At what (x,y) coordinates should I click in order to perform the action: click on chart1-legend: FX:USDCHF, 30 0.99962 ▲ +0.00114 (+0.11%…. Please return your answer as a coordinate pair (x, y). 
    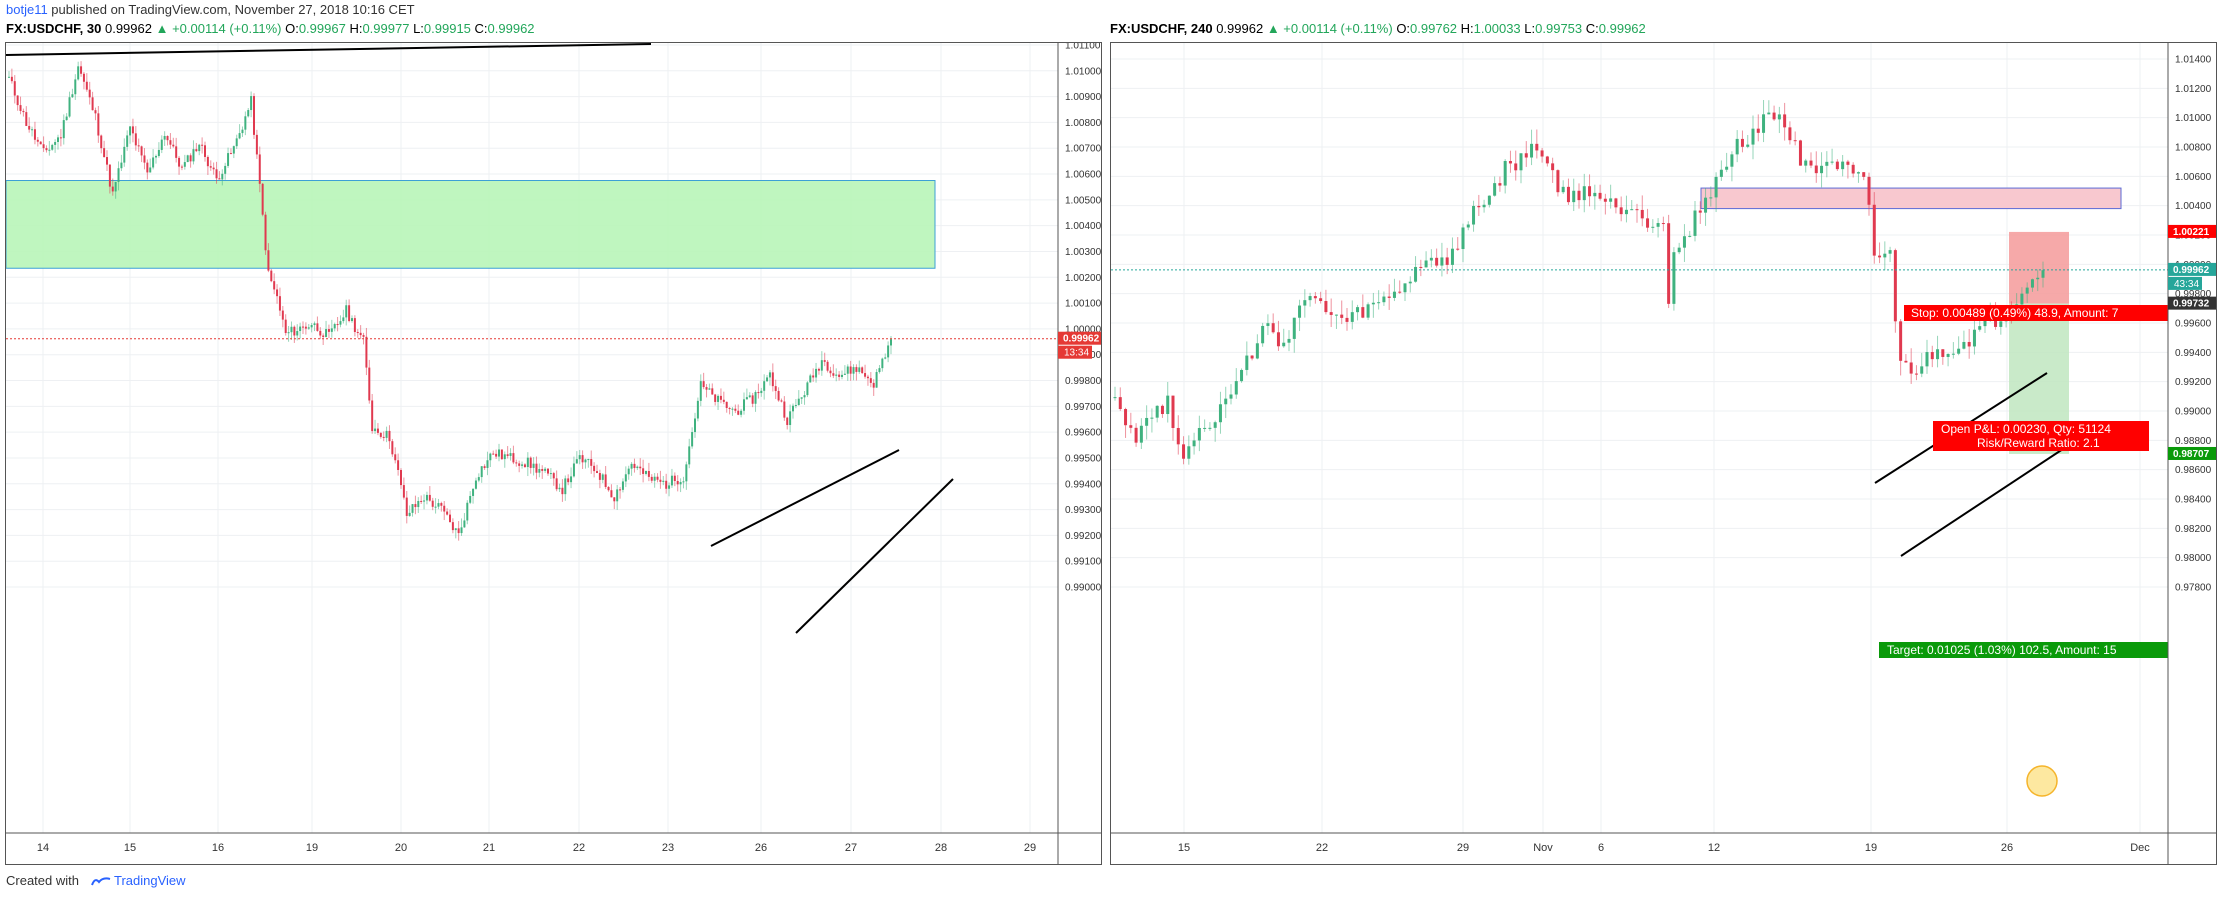
    Looking at the image, I should click on (270, 28).